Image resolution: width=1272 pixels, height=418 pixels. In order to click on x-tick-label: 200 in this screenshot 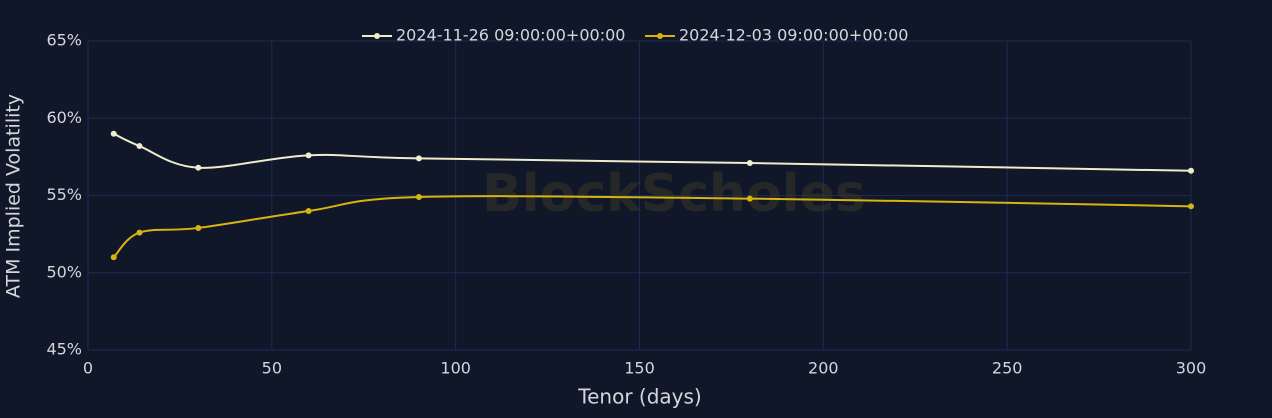, I will do `click(823, 368)`.